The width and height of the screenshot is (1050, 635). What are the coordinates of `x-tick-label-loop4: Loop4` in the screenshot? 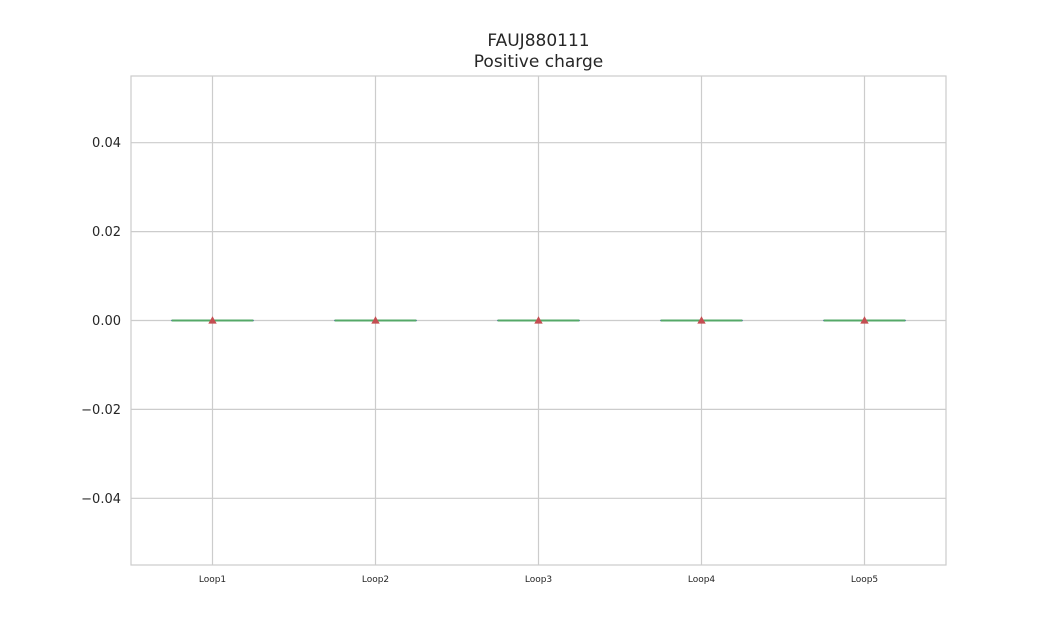 It's located at (702, 580).